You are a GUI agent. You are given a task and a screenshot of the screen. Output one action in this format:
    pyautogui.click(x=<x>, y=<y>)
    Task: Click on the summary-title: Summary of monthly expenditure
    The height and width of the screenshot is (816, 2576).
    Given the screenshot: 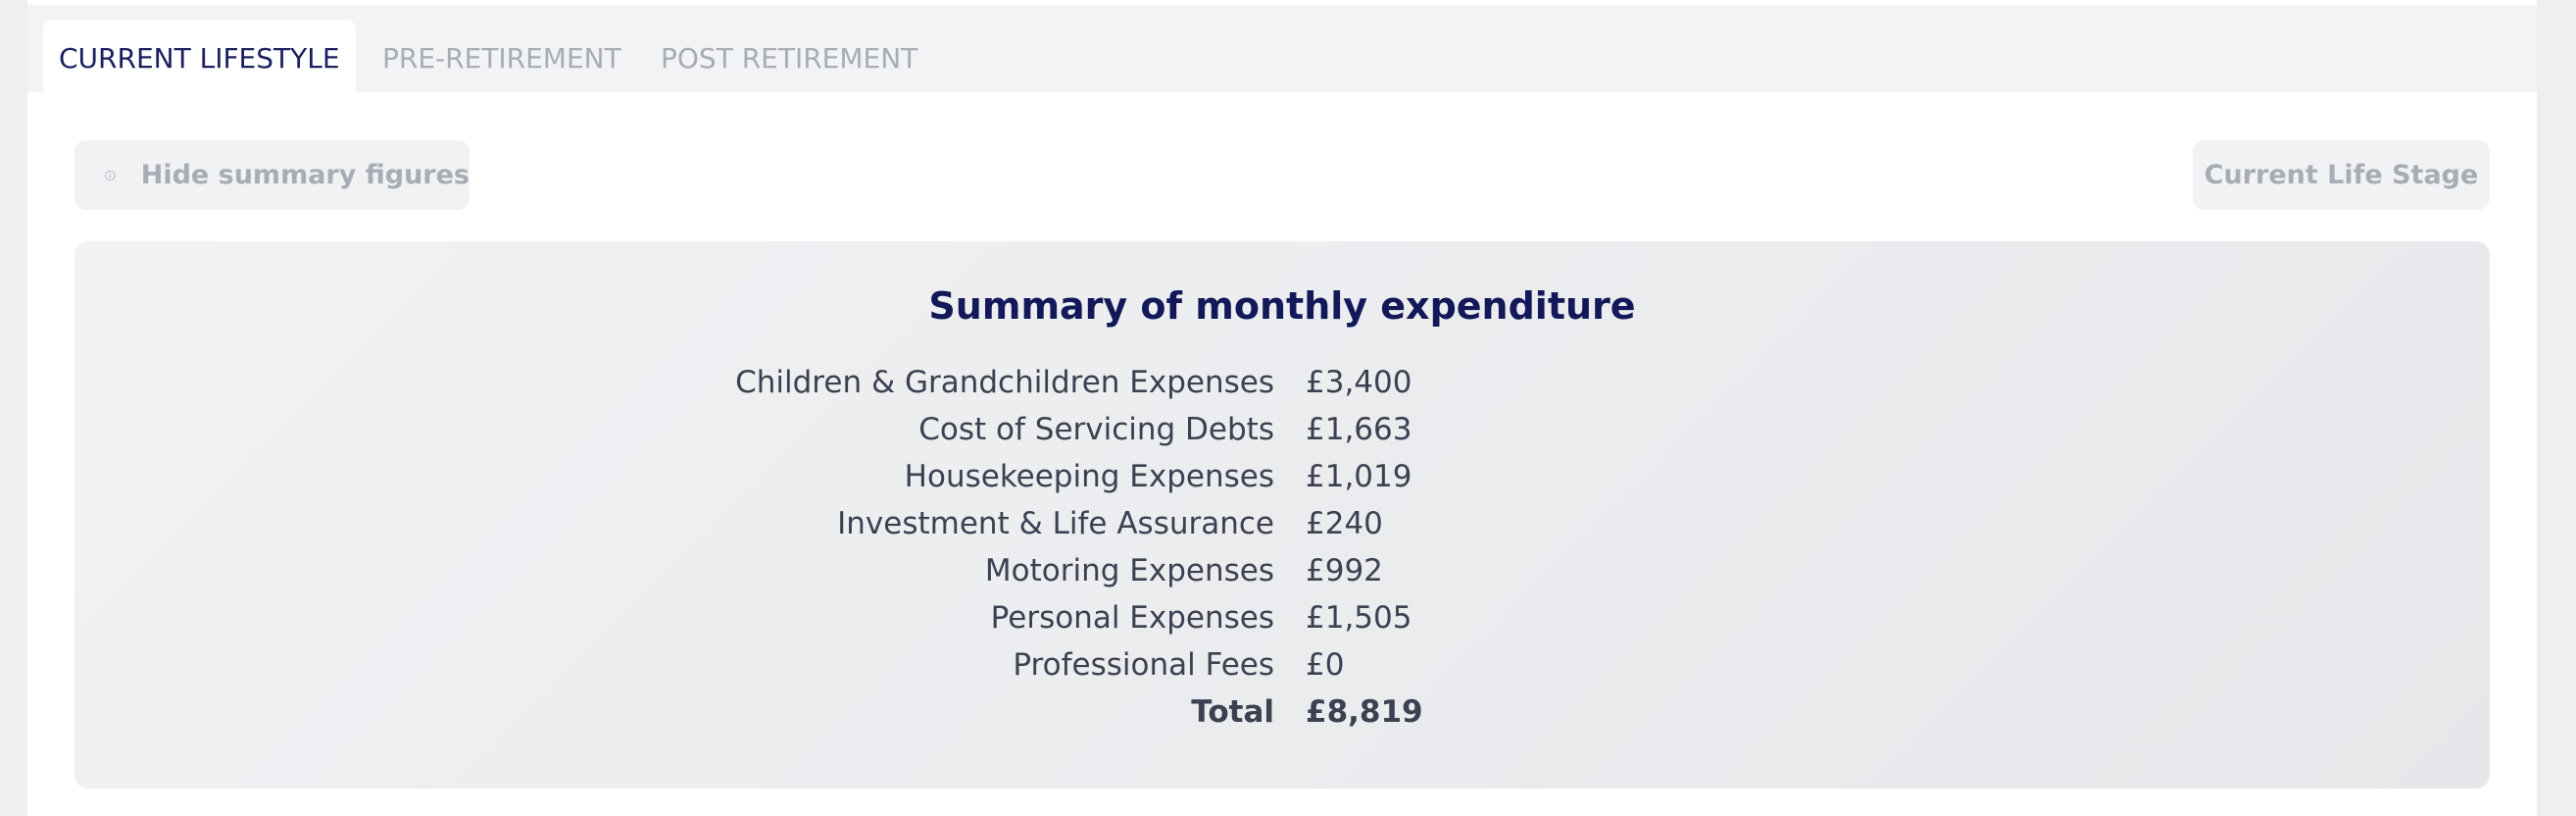 What is the action you would take?
    pyautogui.click(x=1282, y=306)
    